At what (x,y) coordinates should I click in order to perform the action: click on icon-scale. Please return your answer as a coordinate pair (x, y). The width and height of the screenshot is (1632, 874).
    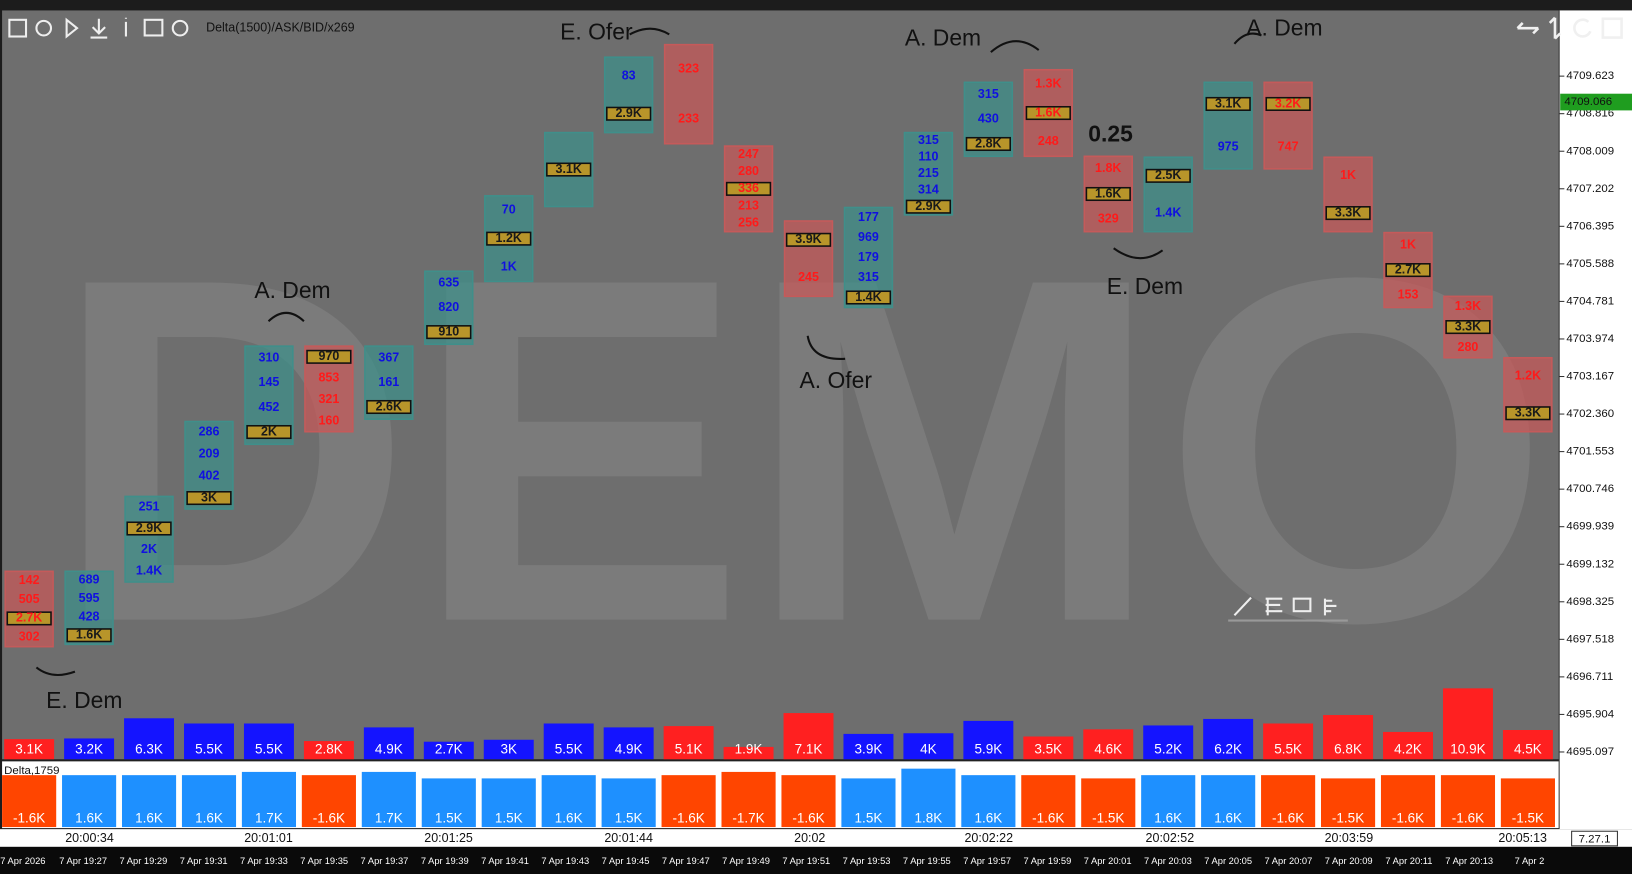
    Looking at the image, I should click on (1555, 28).